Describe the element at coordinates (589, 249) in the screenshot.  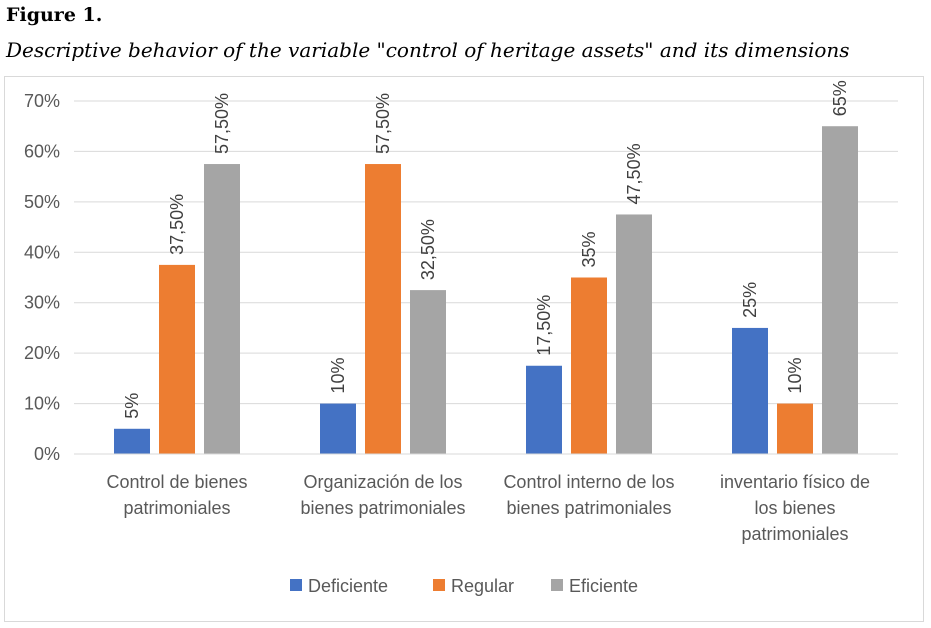
I see `data-label: 35%` at that location.